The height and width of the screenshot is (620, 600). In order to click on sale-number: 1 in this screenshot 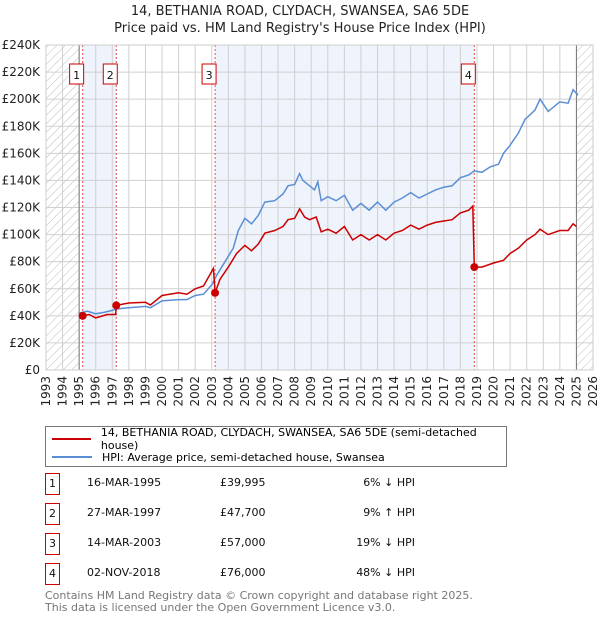, I will do `click(52, 484)`.